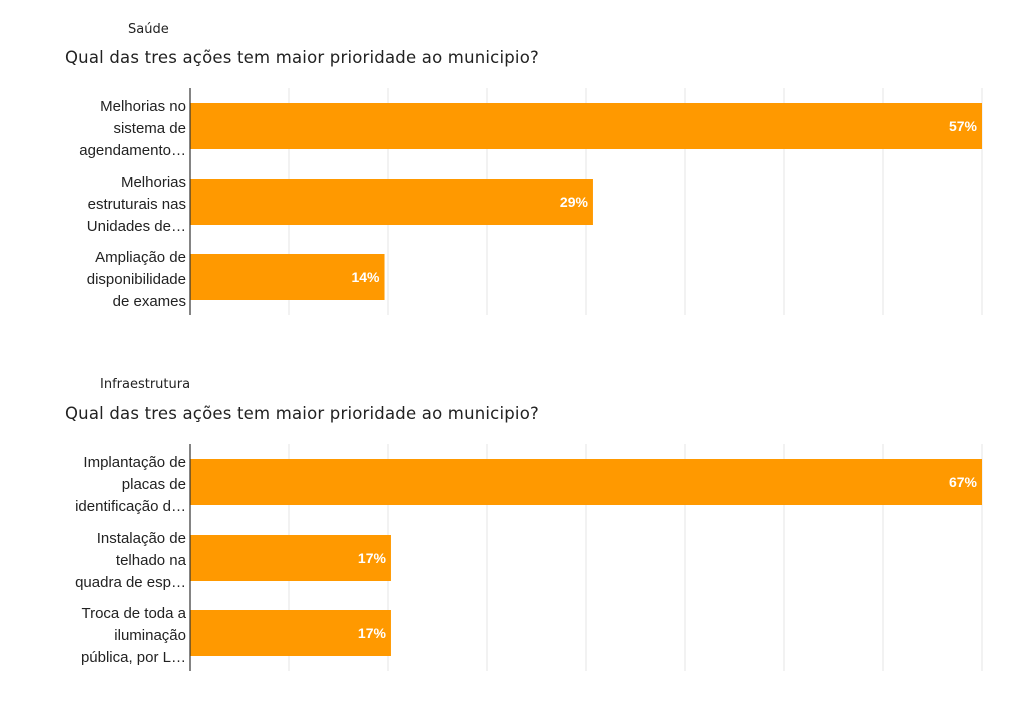  I want to click on data-label: 14%, so click(365, 277).